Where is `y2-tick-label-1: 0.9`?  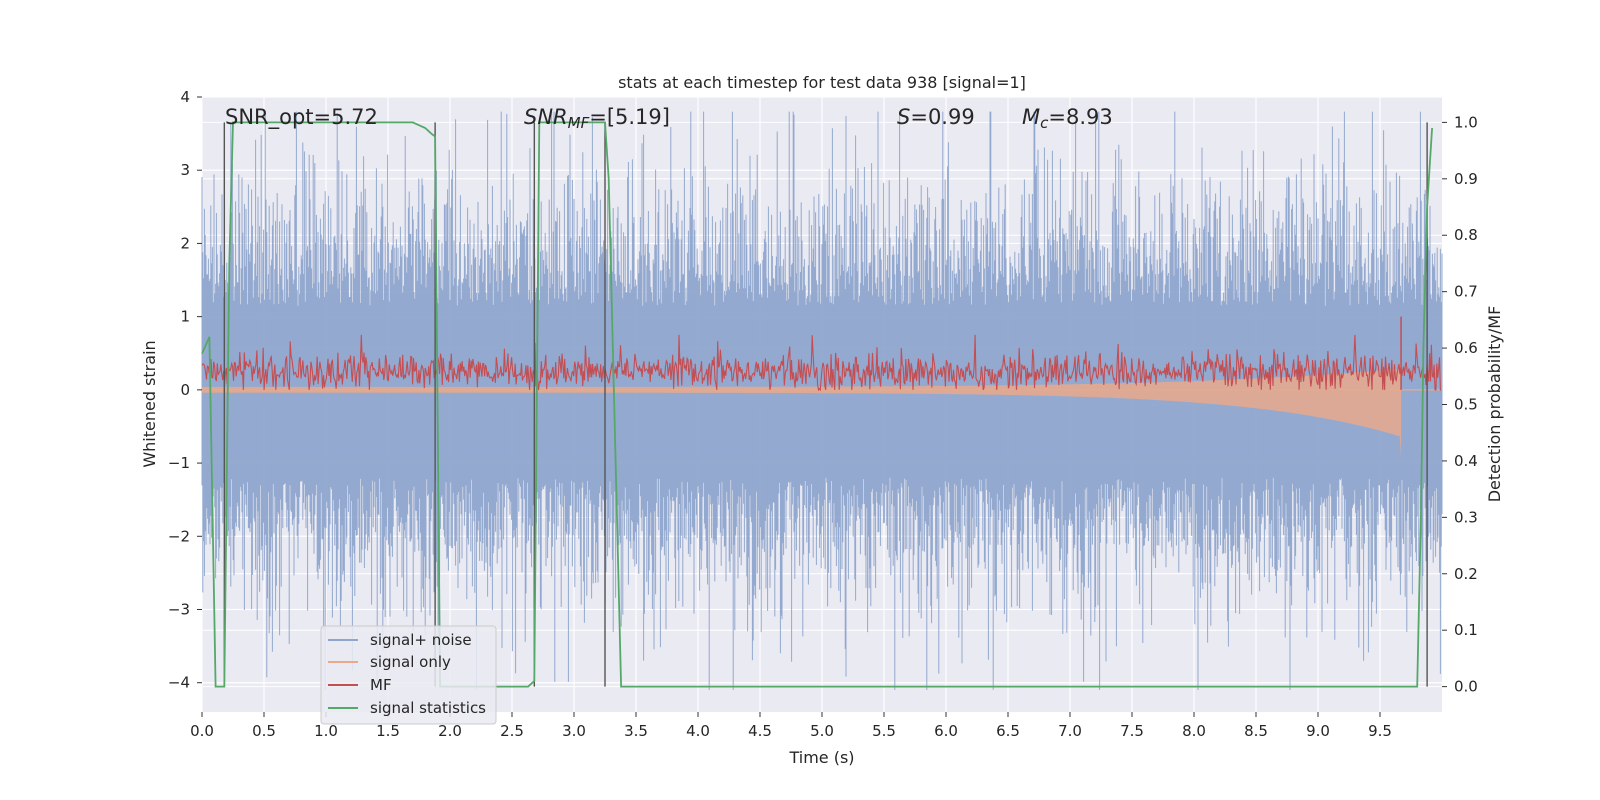 y2-tick-label-1: 0.9 is located at coordinates (1466, 179).